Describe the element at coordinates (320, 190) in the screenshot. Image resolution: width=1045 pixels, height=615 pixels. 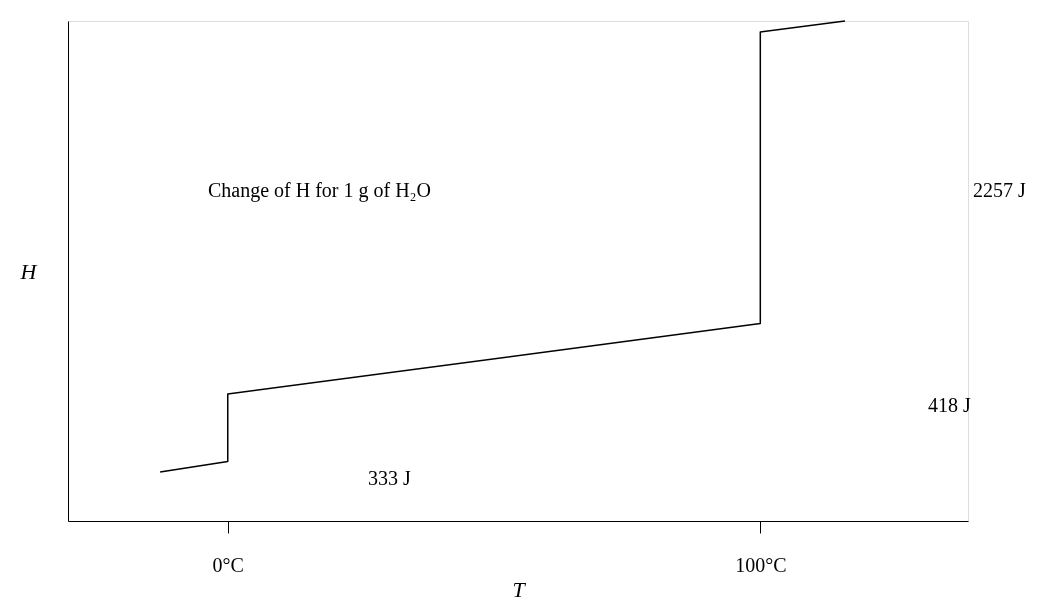
I see `annotation: Change of H for 1 g of H₂O` at that location.